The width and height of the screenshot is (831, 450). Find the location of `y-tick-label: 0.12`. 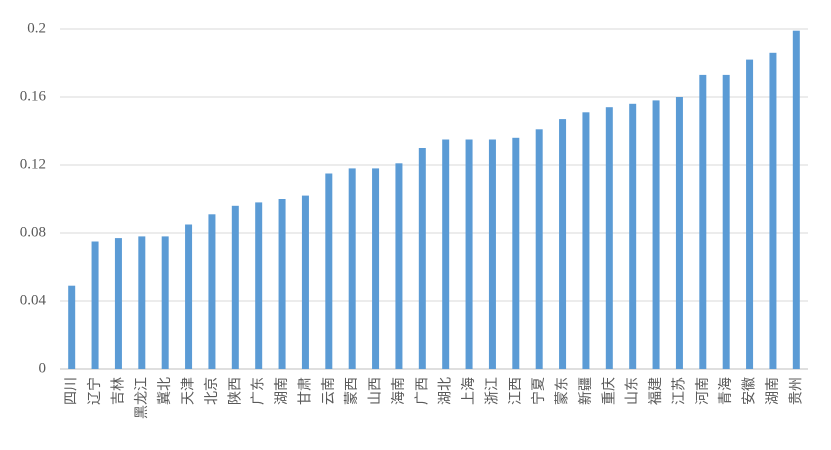

y-tick-label: 0.12 is located at coordinates (33, 164).